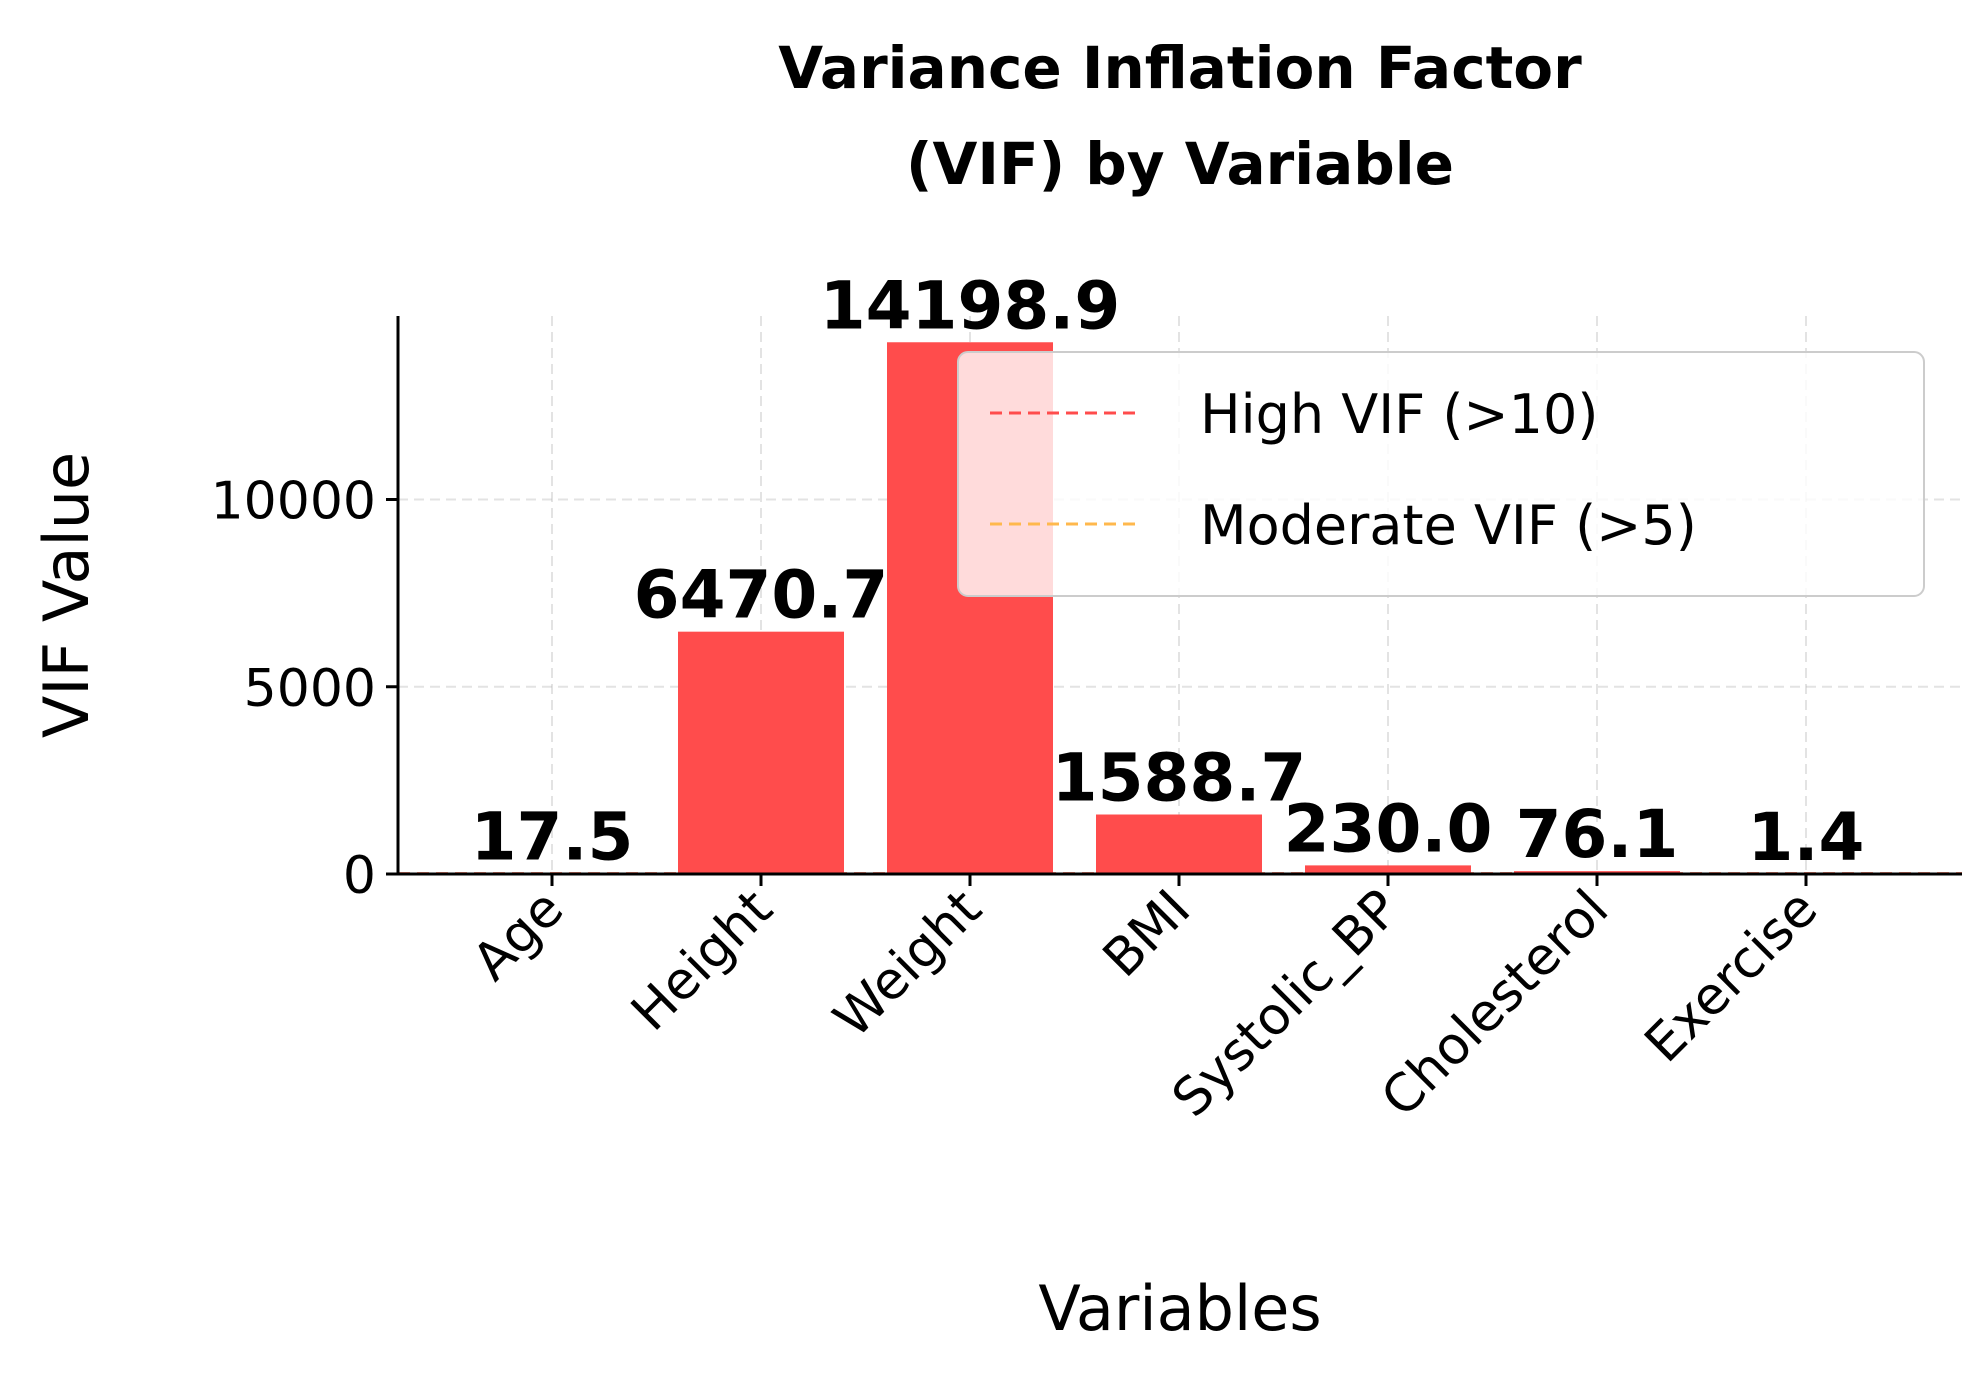  What do you see at coordinates (552, 836) in the screenshot?
I see `bar-value-label: 17.5` at bounding box center [552, 836].